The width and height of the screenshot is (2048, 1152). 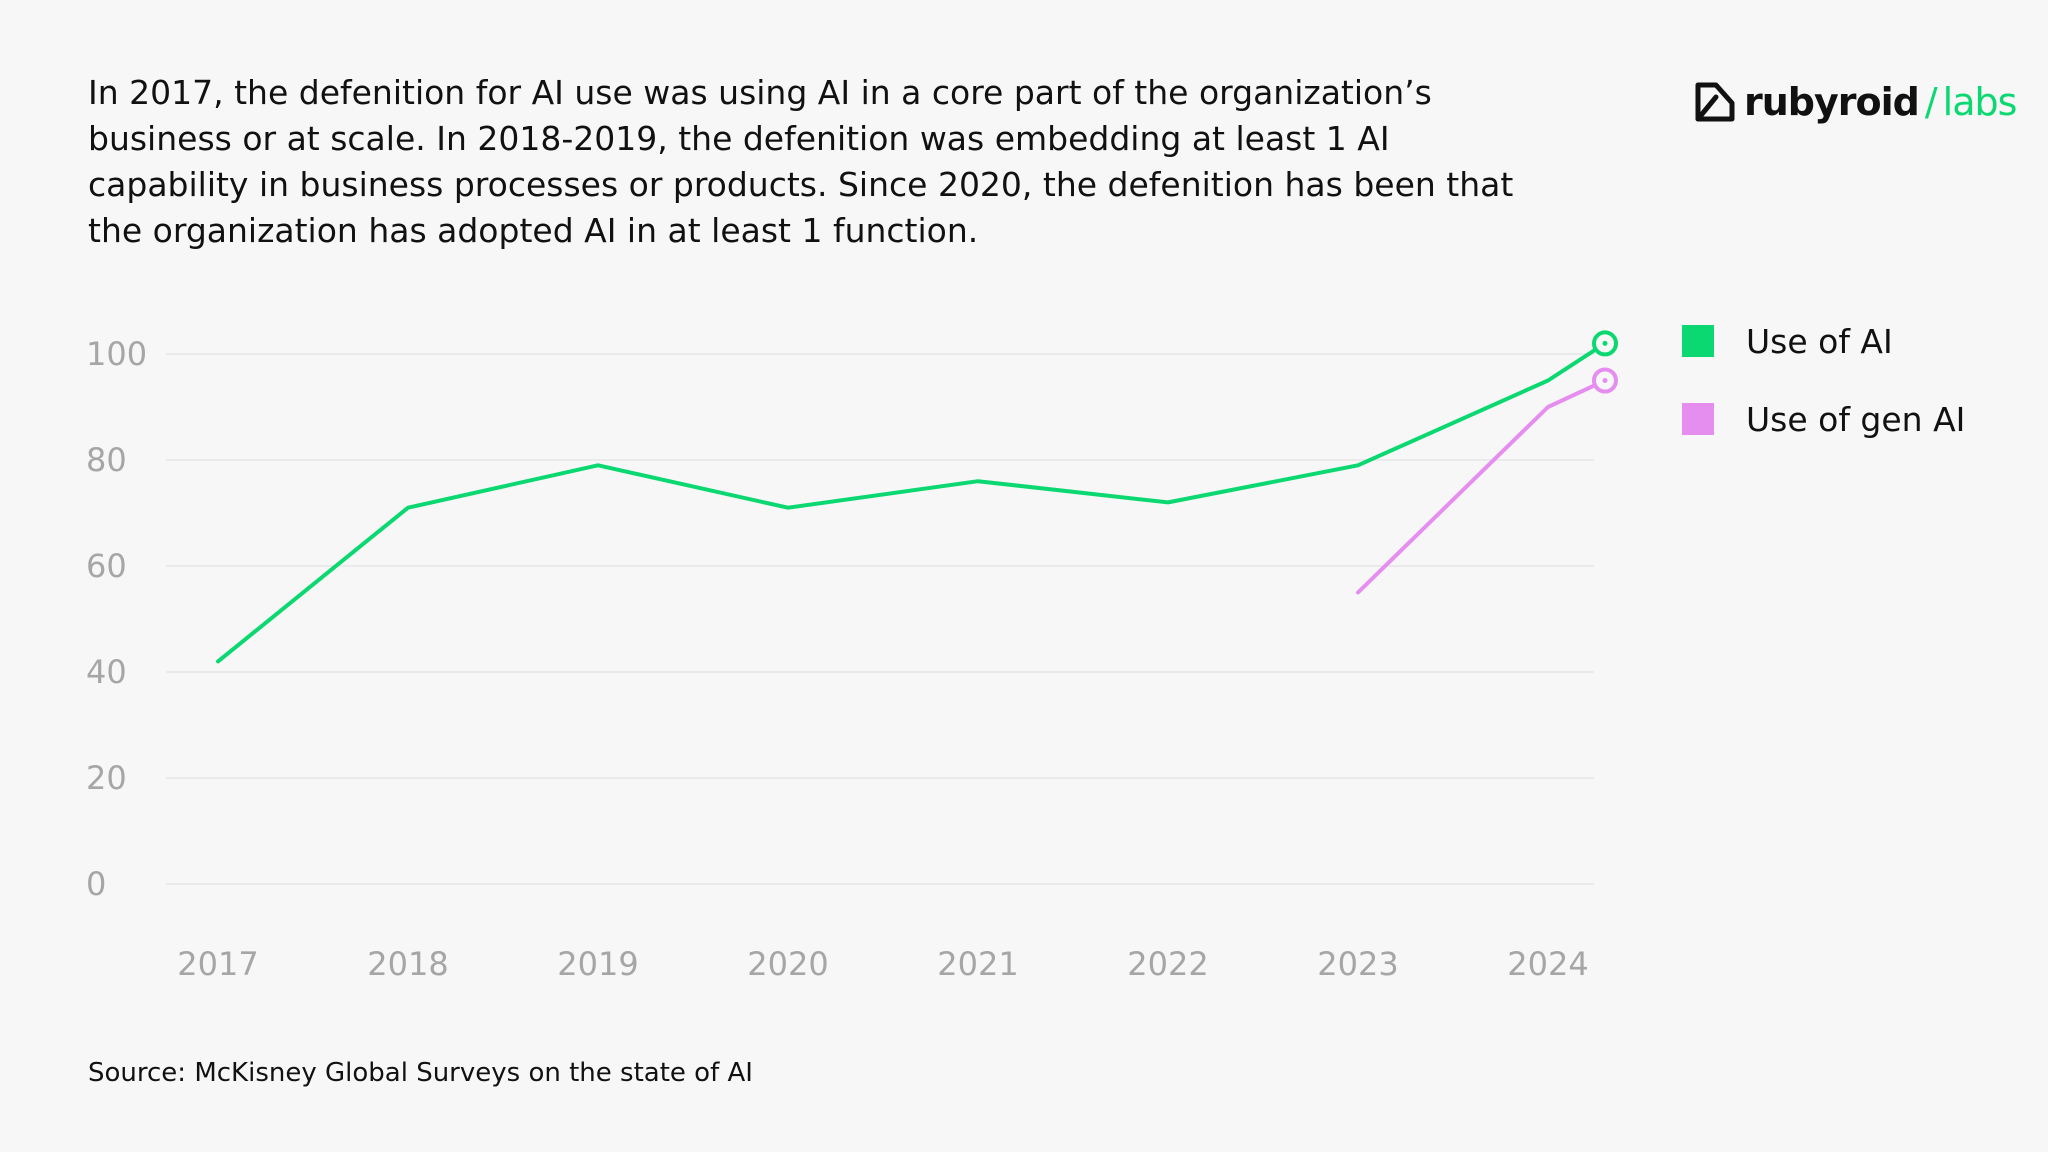 What do you see at coordinates (106, 460) in the screenshot?
I see `y-tick-label-80: 80` at bounding box center [106, 460].